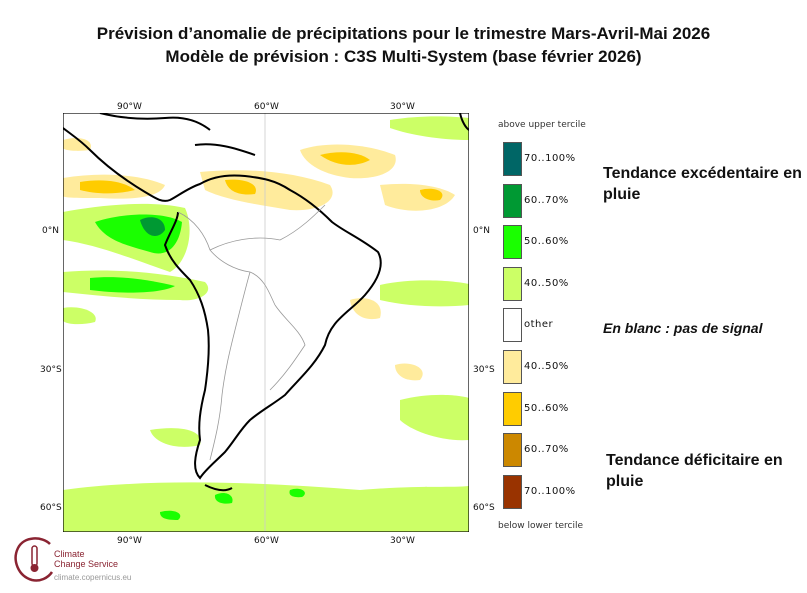 This screenshot has height=593, width=807. Describe the element at coordinates (251, 332) in the screenshot. I see `borders` at that location.